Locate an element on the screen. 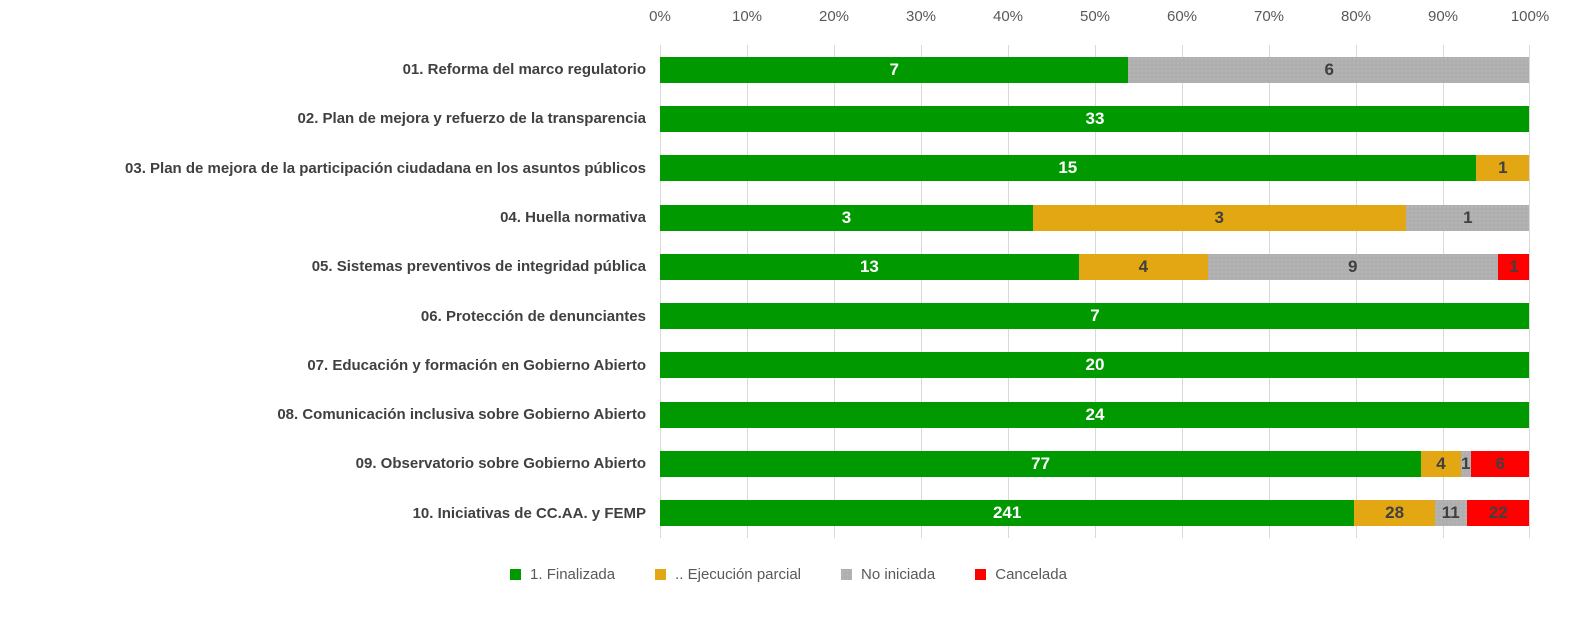 The height and width of the screenshot is (620, 1577). category-label: 10. Iniciativas de CC.AA. y FEMP is located at coordinates (529, 513).